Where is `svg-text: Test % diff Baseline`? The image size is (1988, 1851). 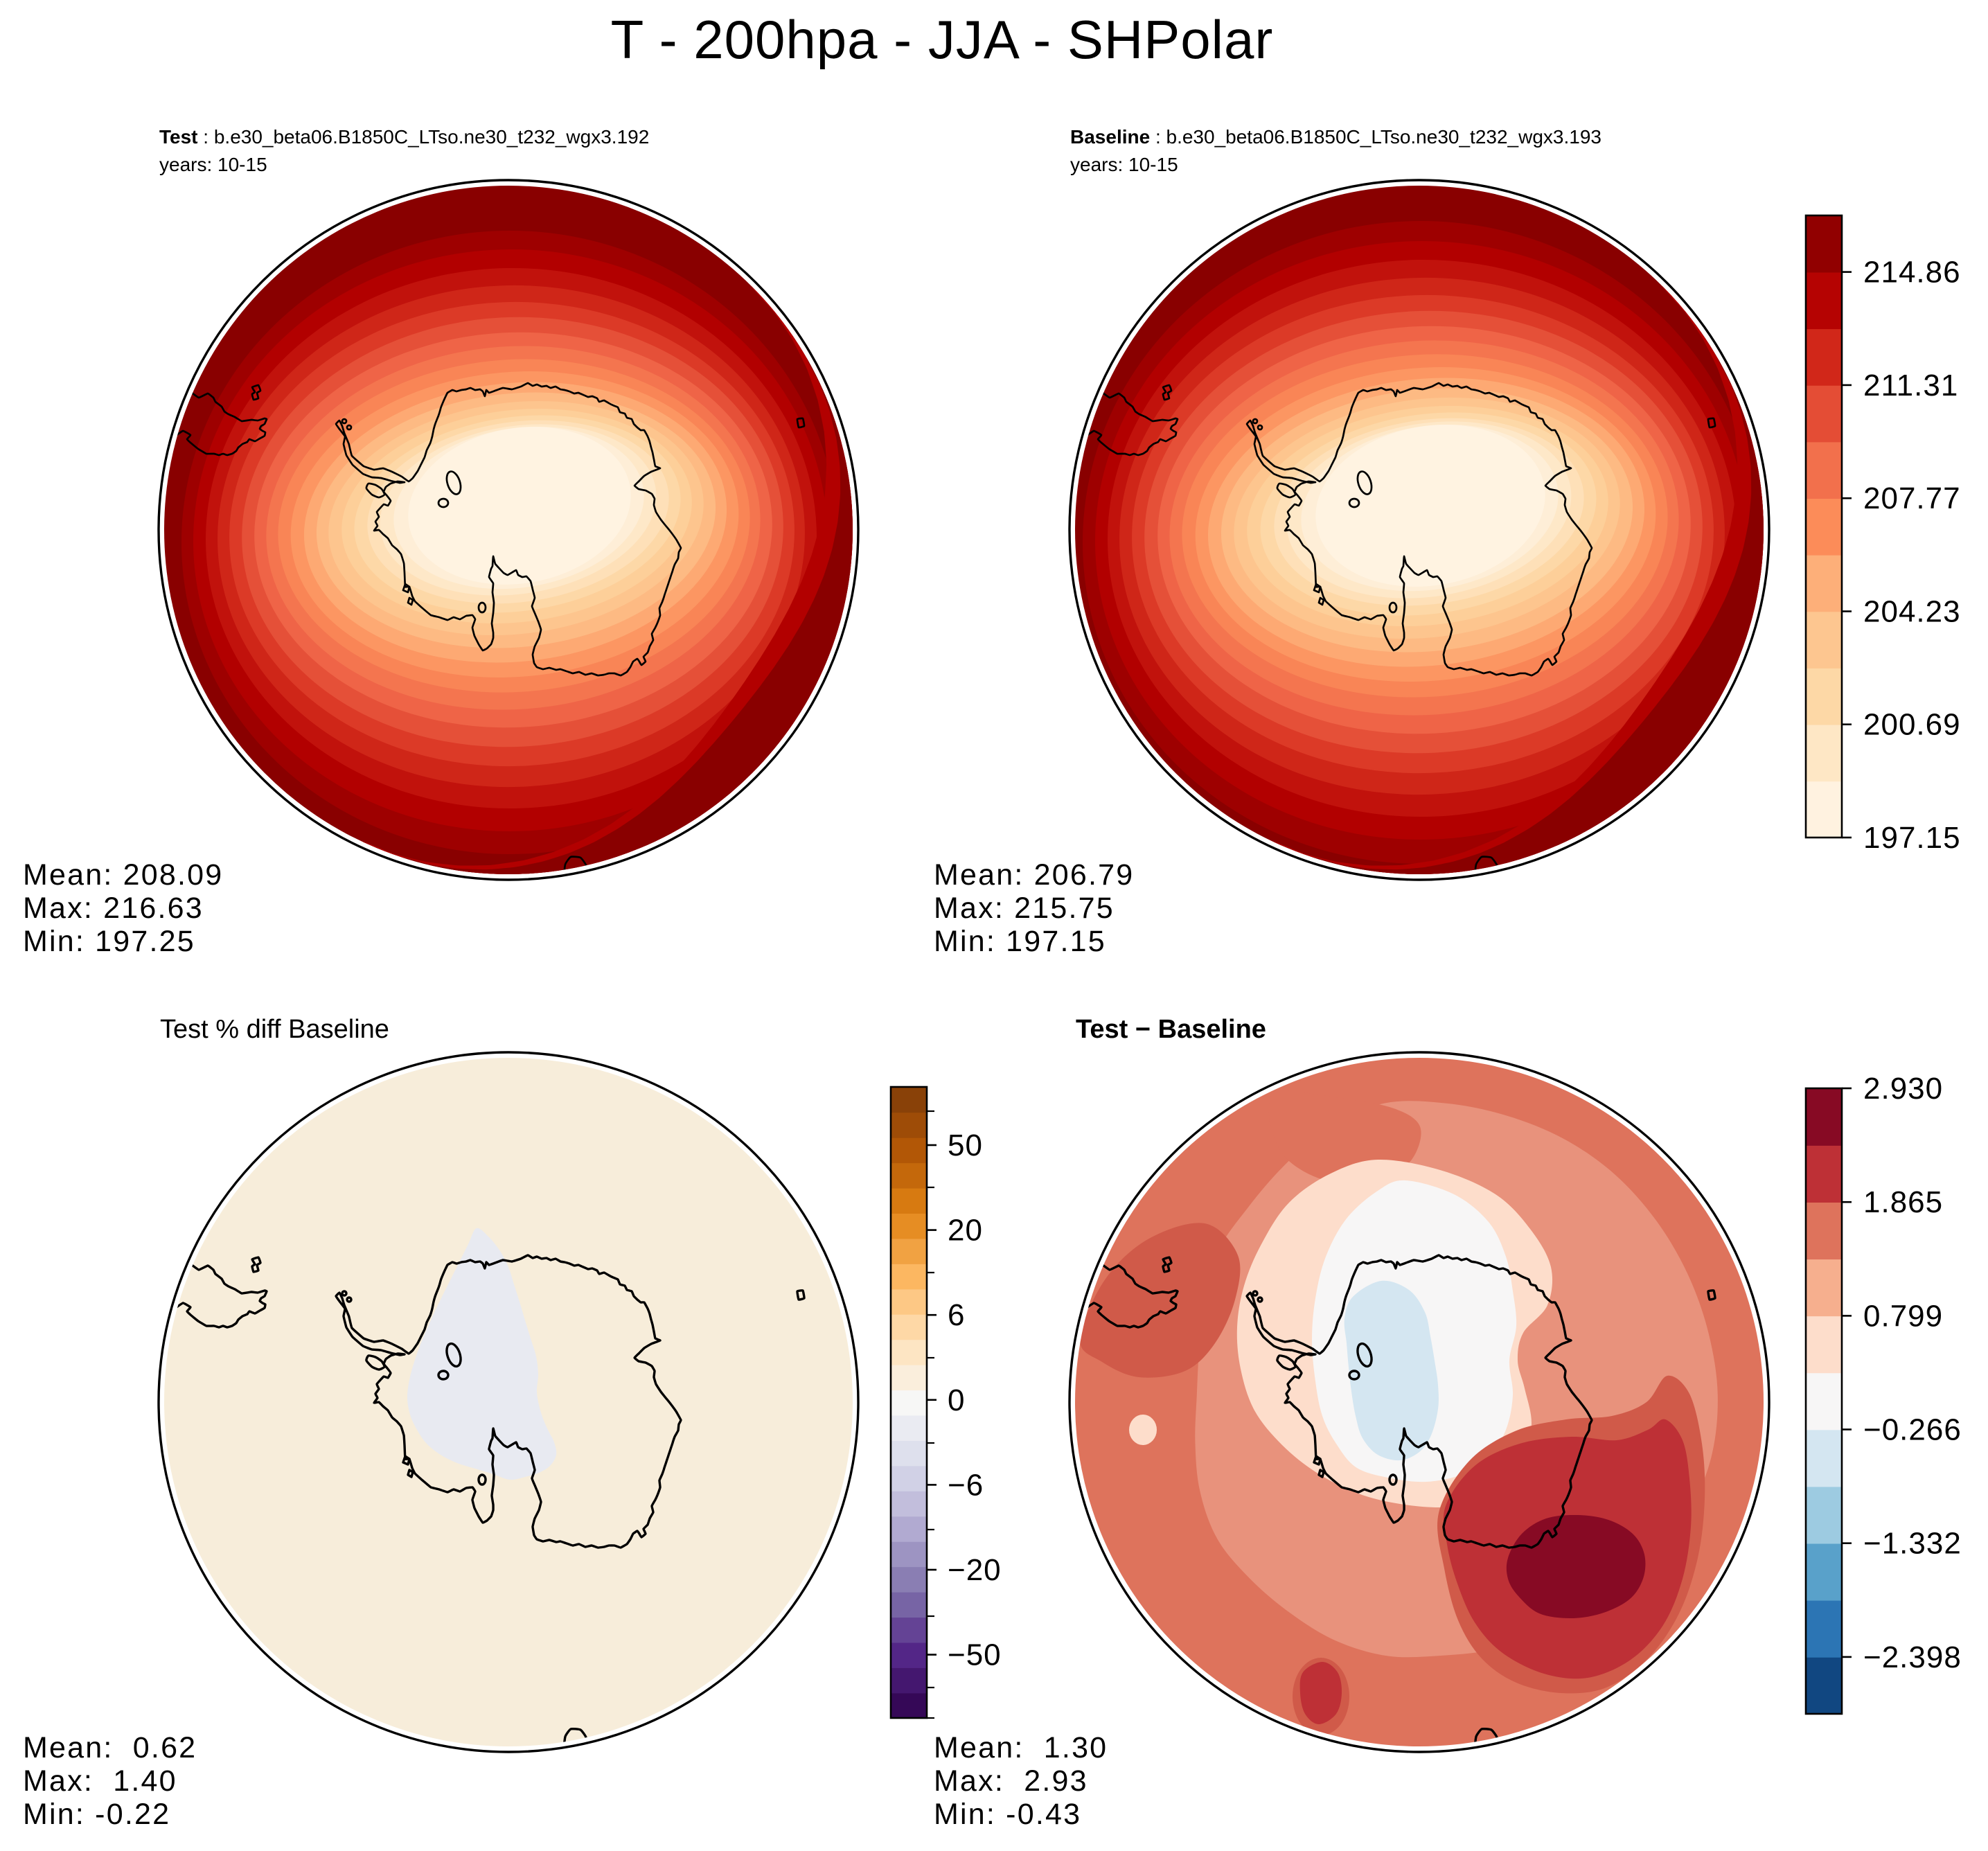 svg-text: Test % diff Baseline is located at coordinates (274, 1030).